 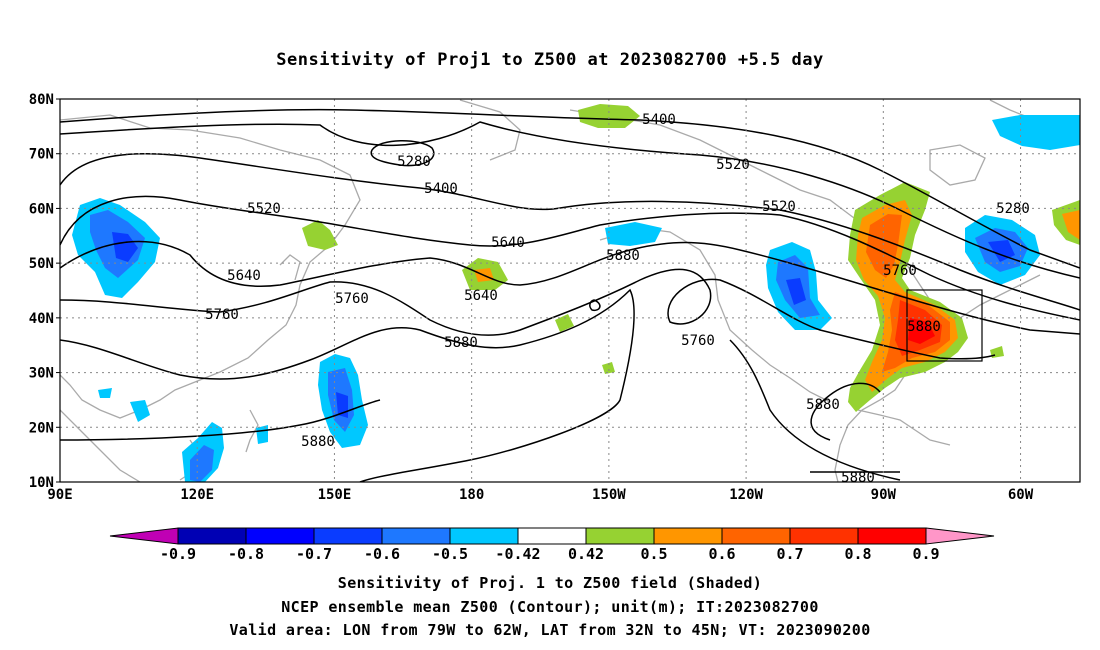 I want to click on colorbar-label: -0.6, so click(x=382, y=554).